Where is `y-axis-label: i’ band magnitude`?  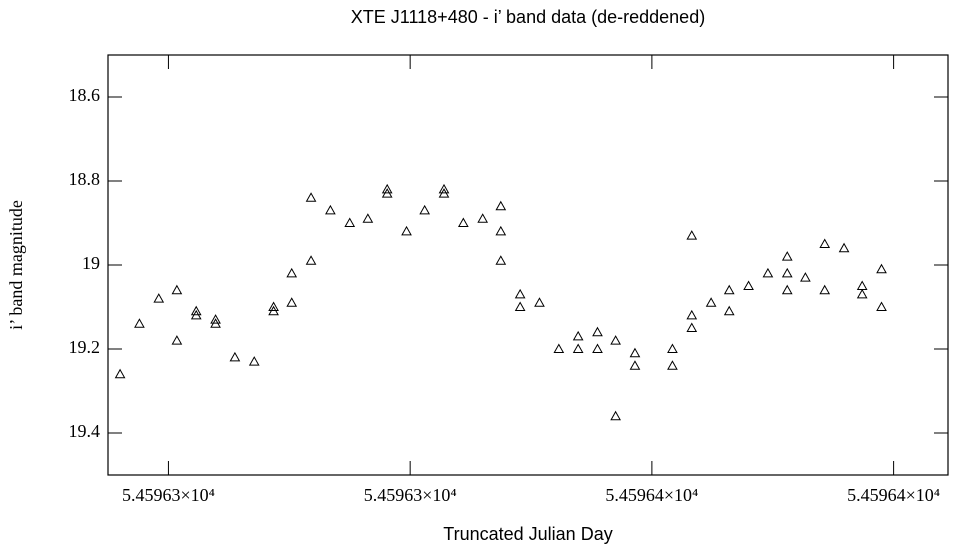 y-axis-label: i’ band magnitude is located at coordinates (16, 265).